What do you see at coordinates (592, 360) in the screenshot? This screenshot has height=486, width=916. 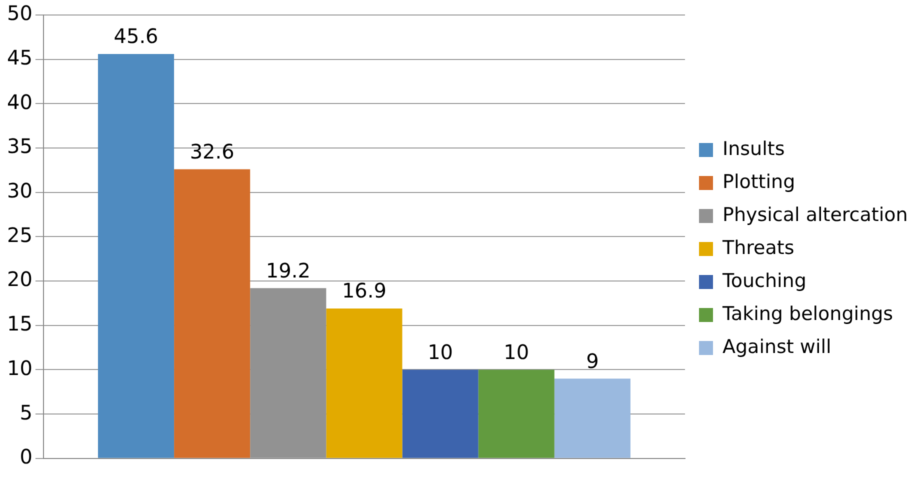 I see `data-label: 9` at bounding box center [592, 360].